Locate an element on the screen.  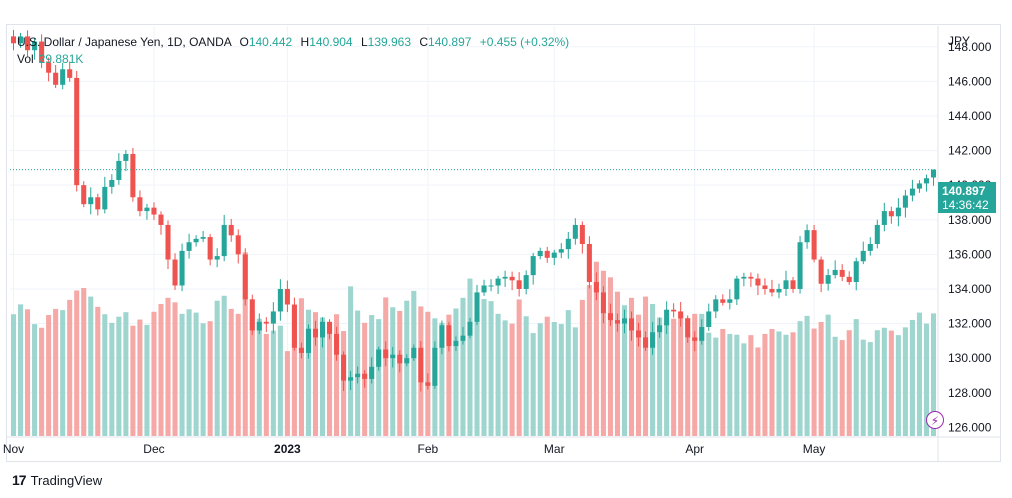
y-tick-label: 132.000 is located at coordinates (970, 324).